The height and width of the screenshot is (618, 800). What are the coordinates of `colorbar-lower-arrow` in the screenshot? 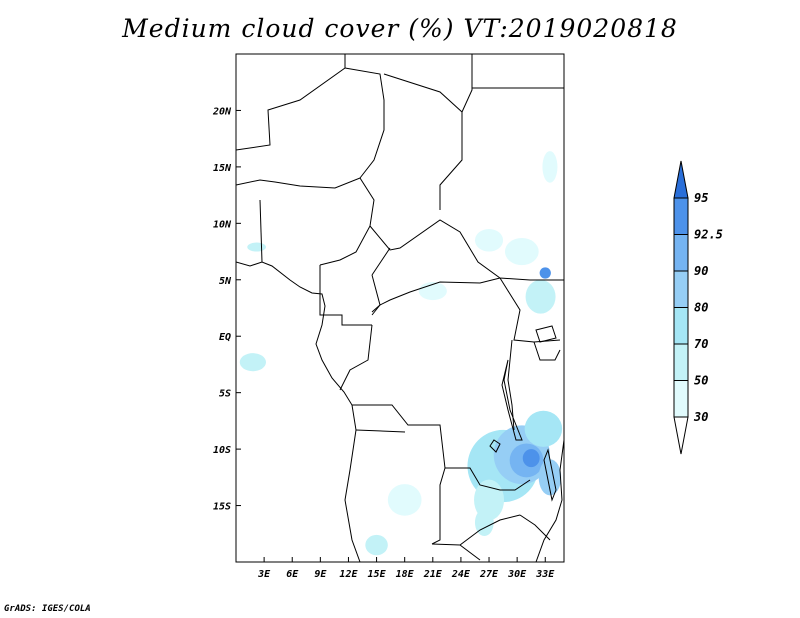 It's located at (681, 435).